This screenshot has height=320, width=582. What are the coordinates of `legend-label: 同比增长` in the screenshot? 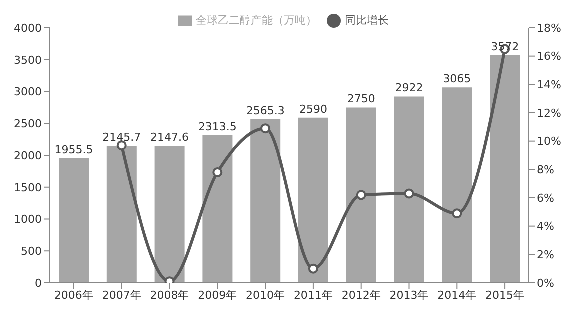 It's located at (367, 20).